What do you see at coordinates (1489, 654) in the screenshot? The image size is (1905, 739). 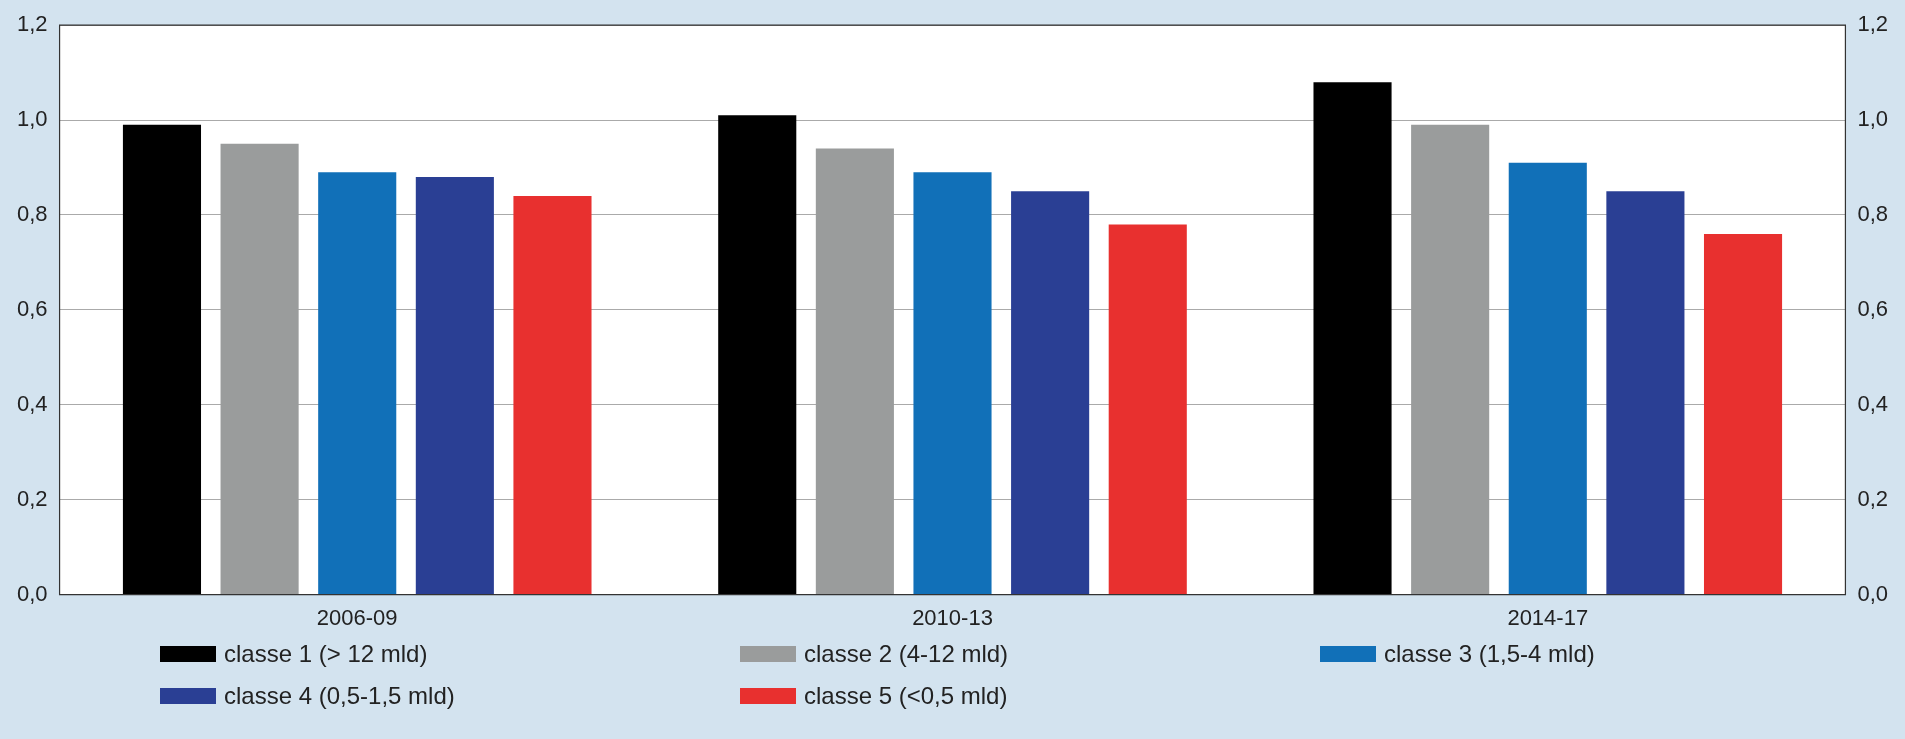 I see `legend-label: classe 3 (1,5-4 mld)` at bounding box center [1489, 654].